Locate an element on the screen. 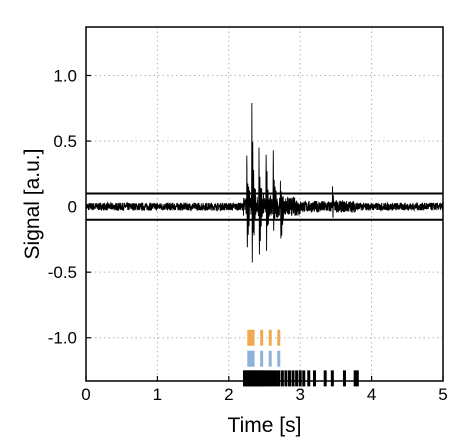  x-tick-label-0: 0 is located at coordinates (85, 394).